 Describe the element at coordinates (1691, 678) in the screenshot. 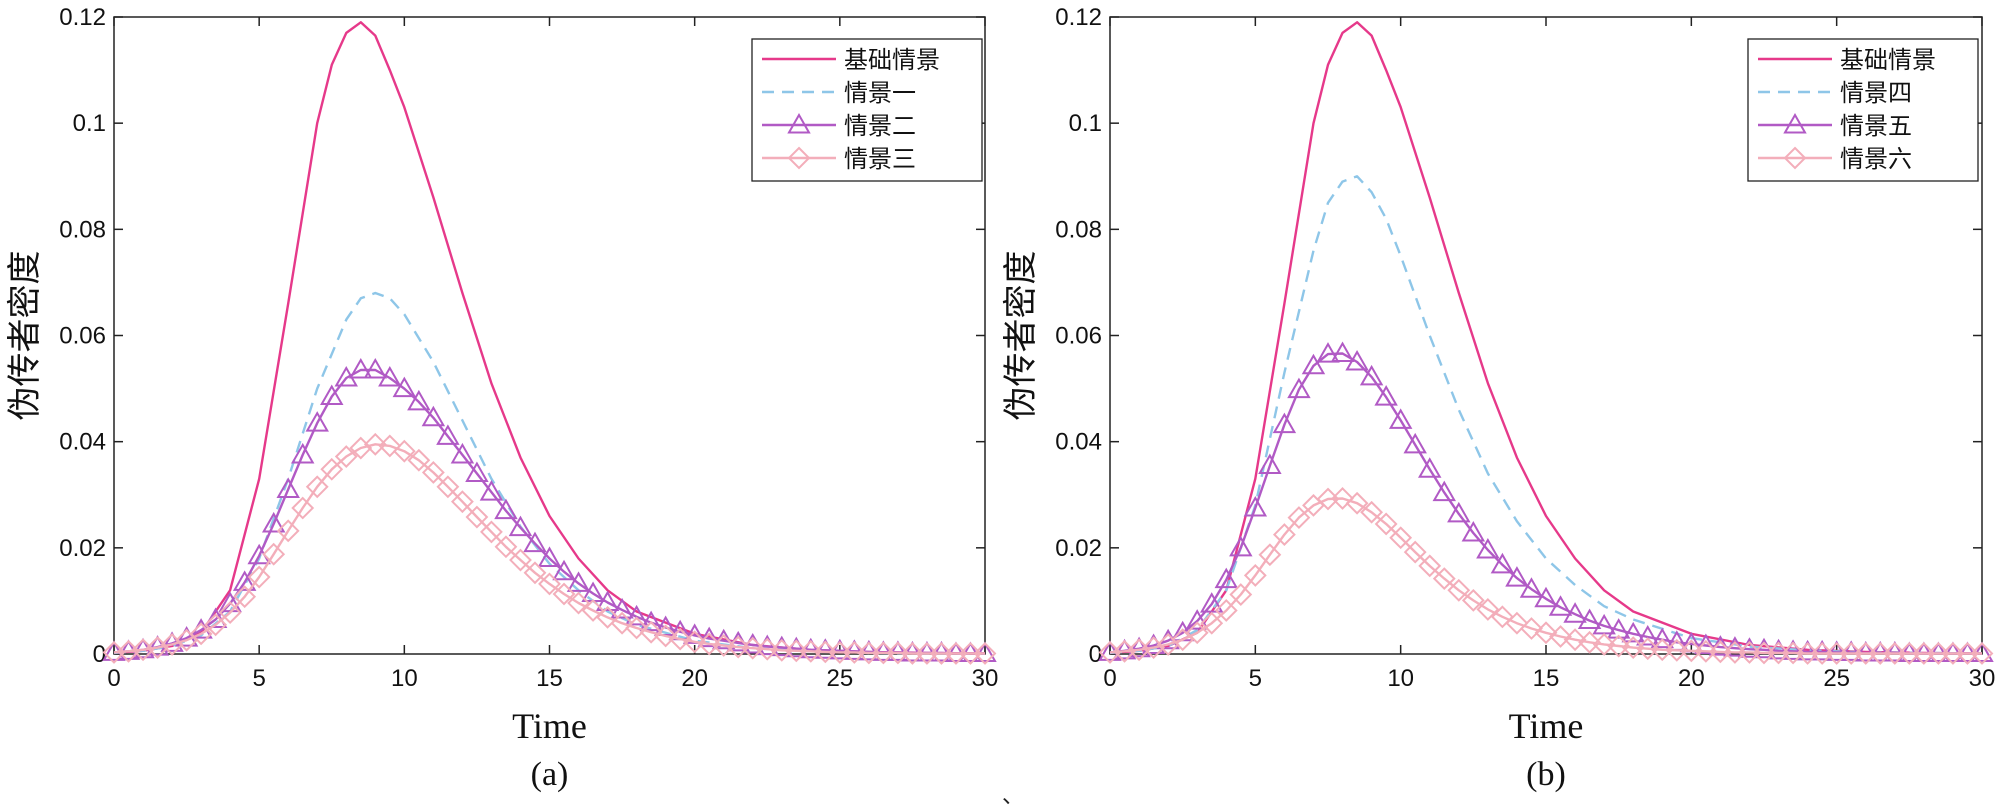

I see `x-tick-label: 20` at that location.